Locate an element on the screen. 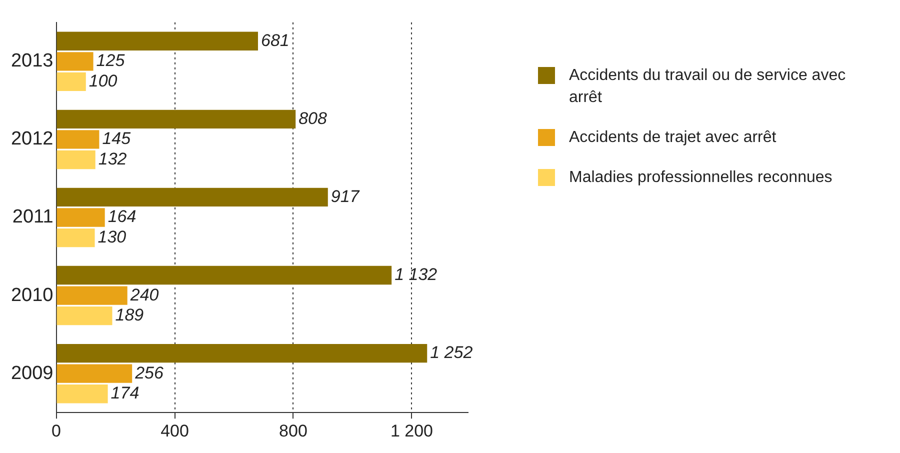 This screenshot has width=900, height=453. data-label: 100 is located at coordinates (103, 80).